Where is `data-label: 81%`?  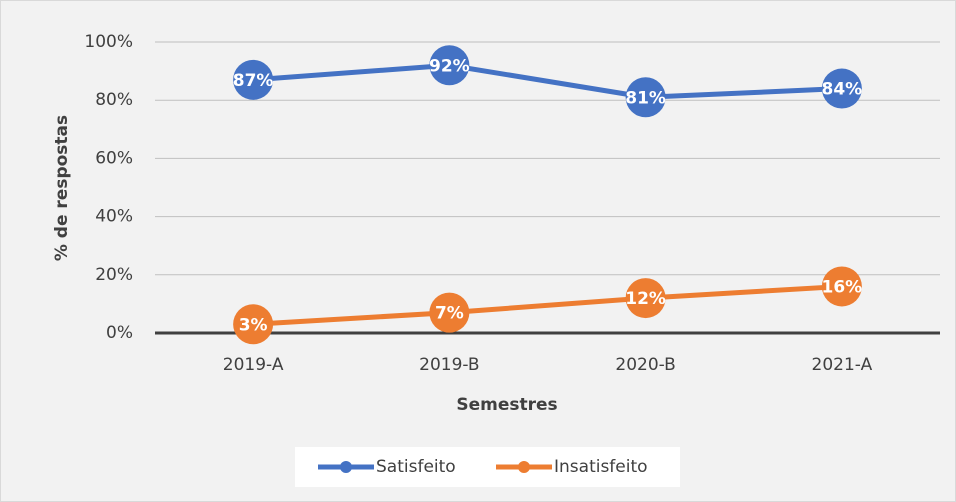
data-label: 81% is located at coordinates (645, 98).